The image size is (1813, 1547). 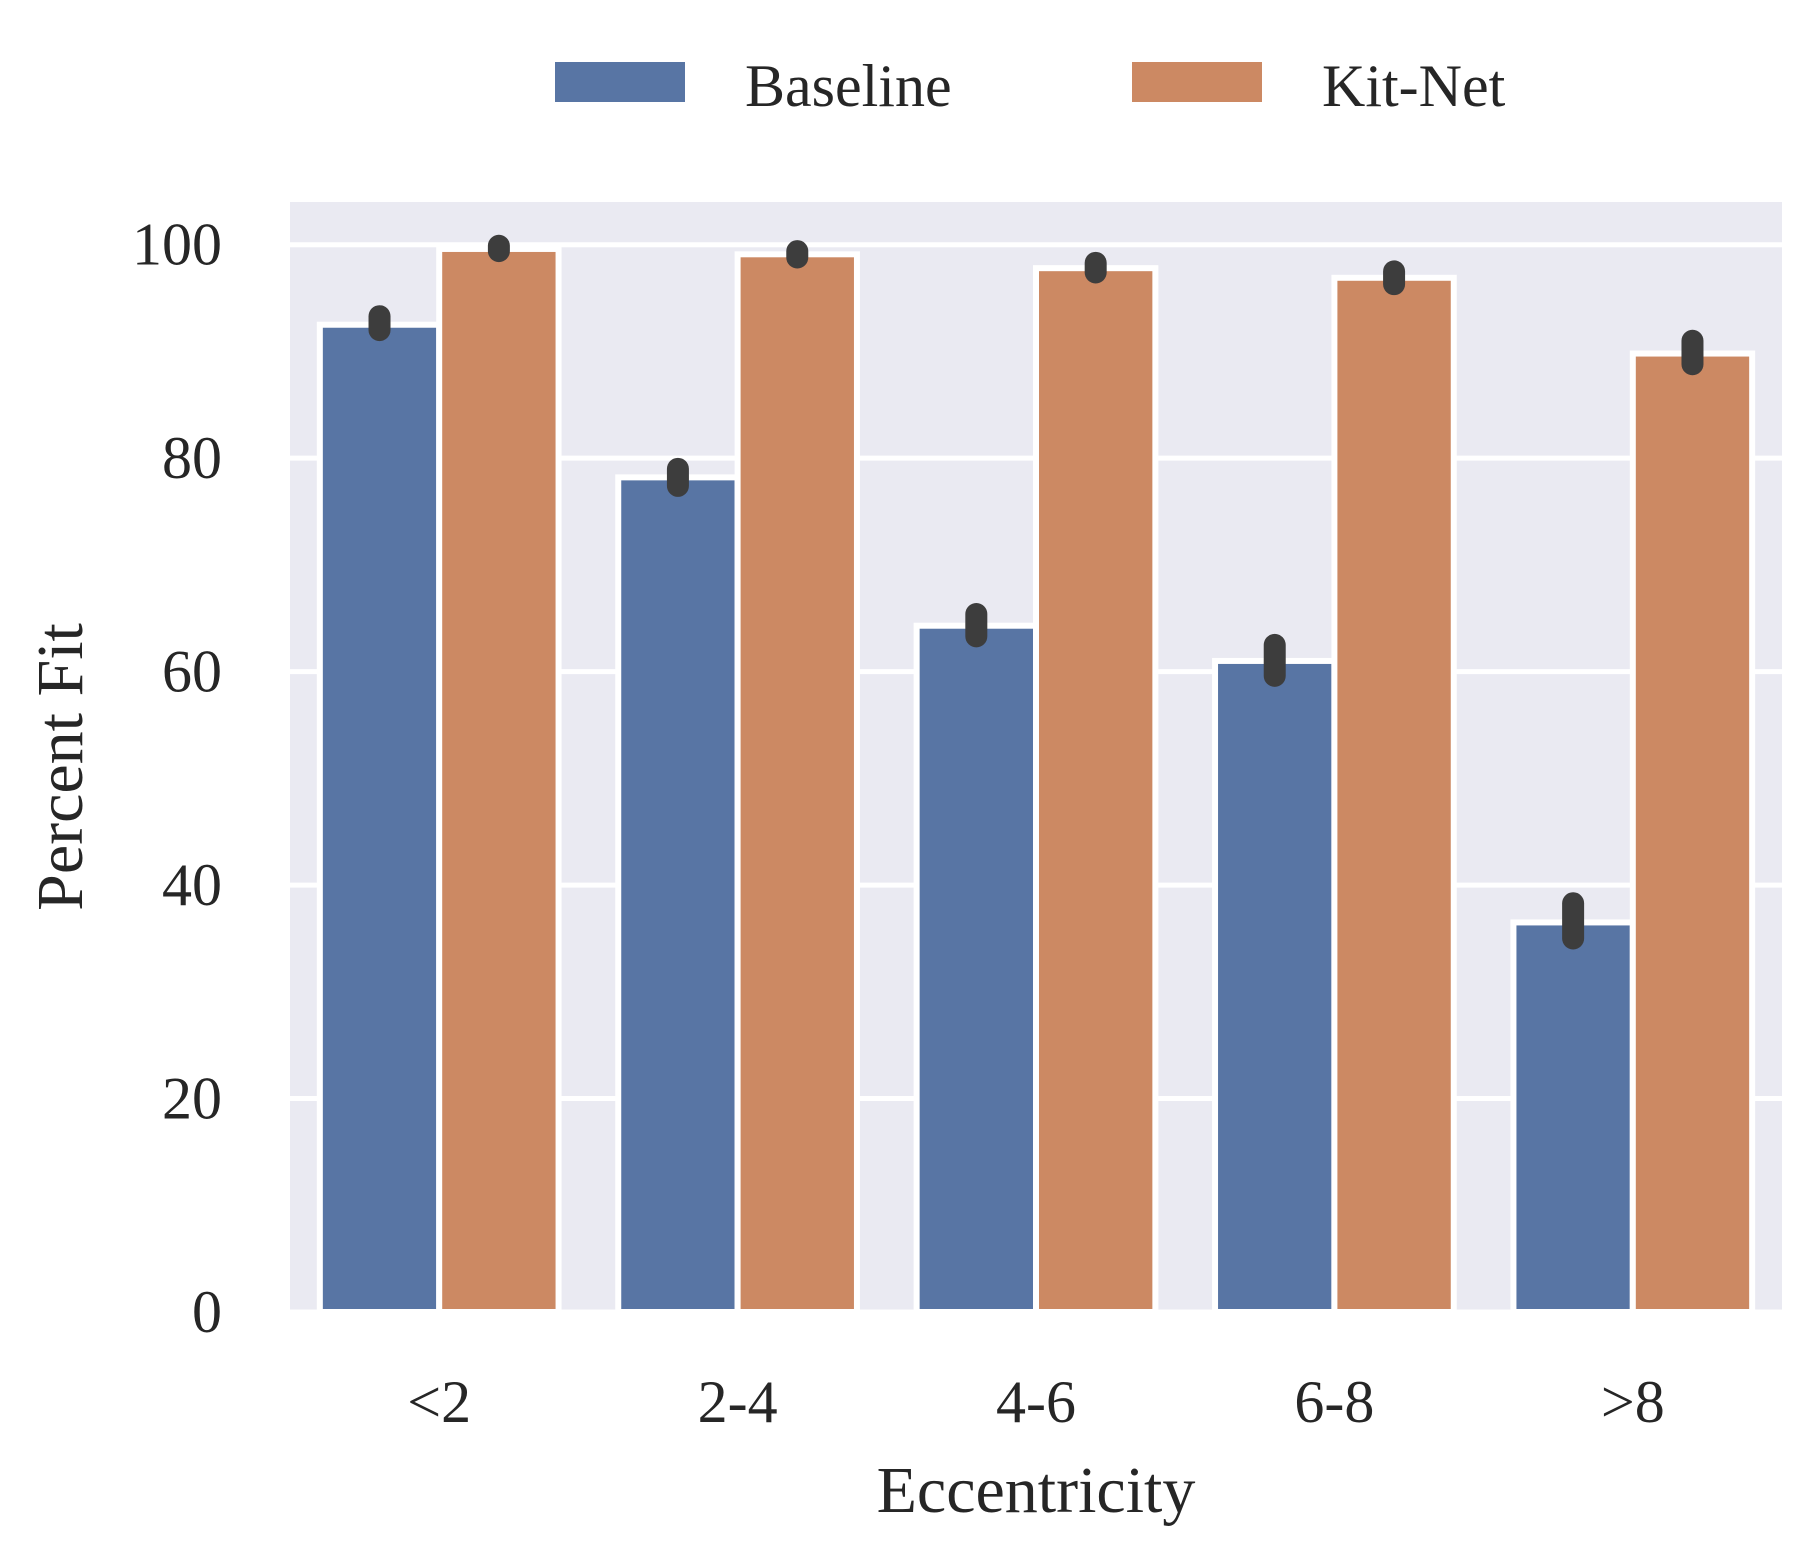 What do you see at coordinates (60, 767) in the screenshot?
I see `y-axis-label: Percent Fit` at bounding box center [60, 767].